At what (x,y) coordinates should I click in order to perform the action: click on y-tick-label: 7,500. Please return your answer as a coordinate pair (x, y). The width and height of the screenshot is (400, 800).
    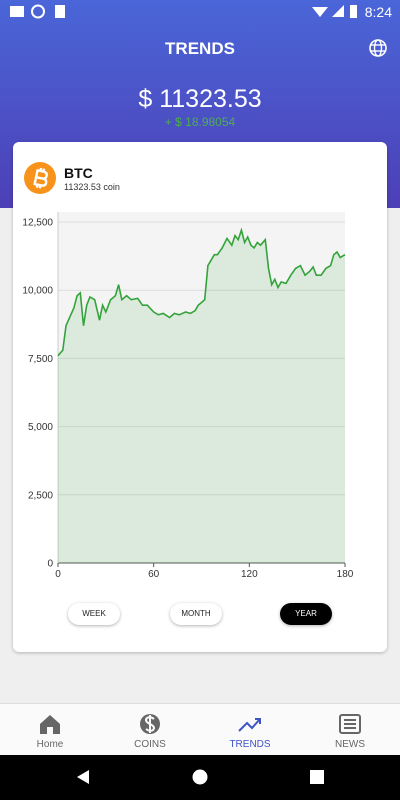
    Looking at the image, I should click on (40, 359).